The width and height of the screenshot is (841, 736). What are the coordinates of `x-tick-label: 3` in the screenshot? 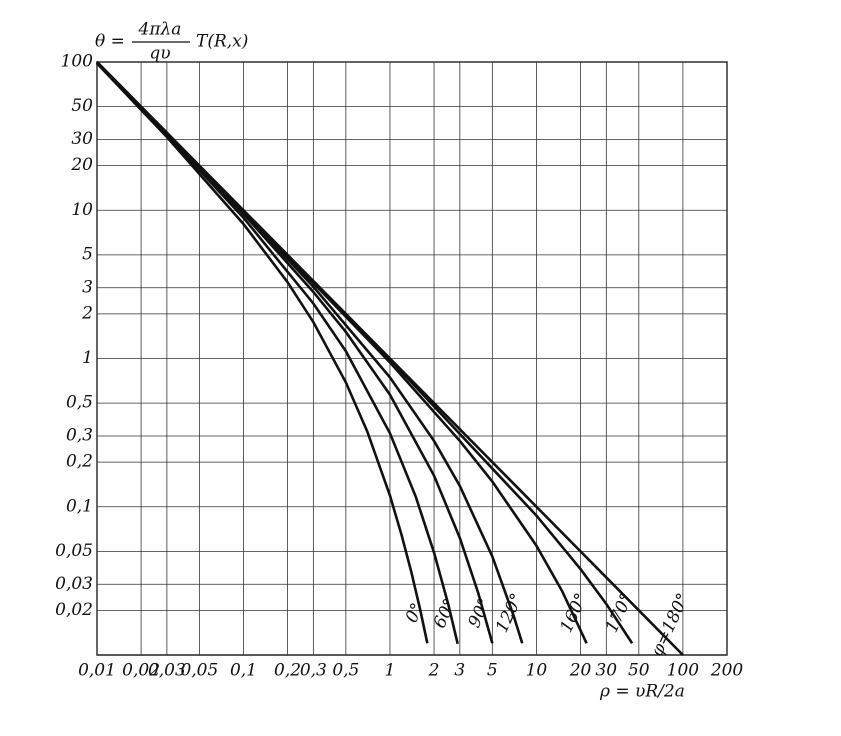 It's located at (459, 671).